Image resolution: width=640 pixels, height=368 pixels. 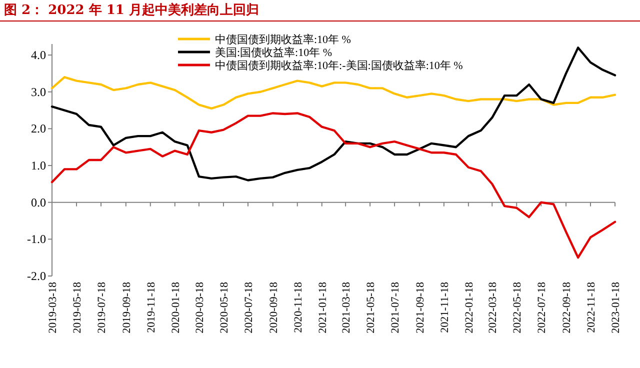 I want to click on line-series, so click(x=333, y=93).